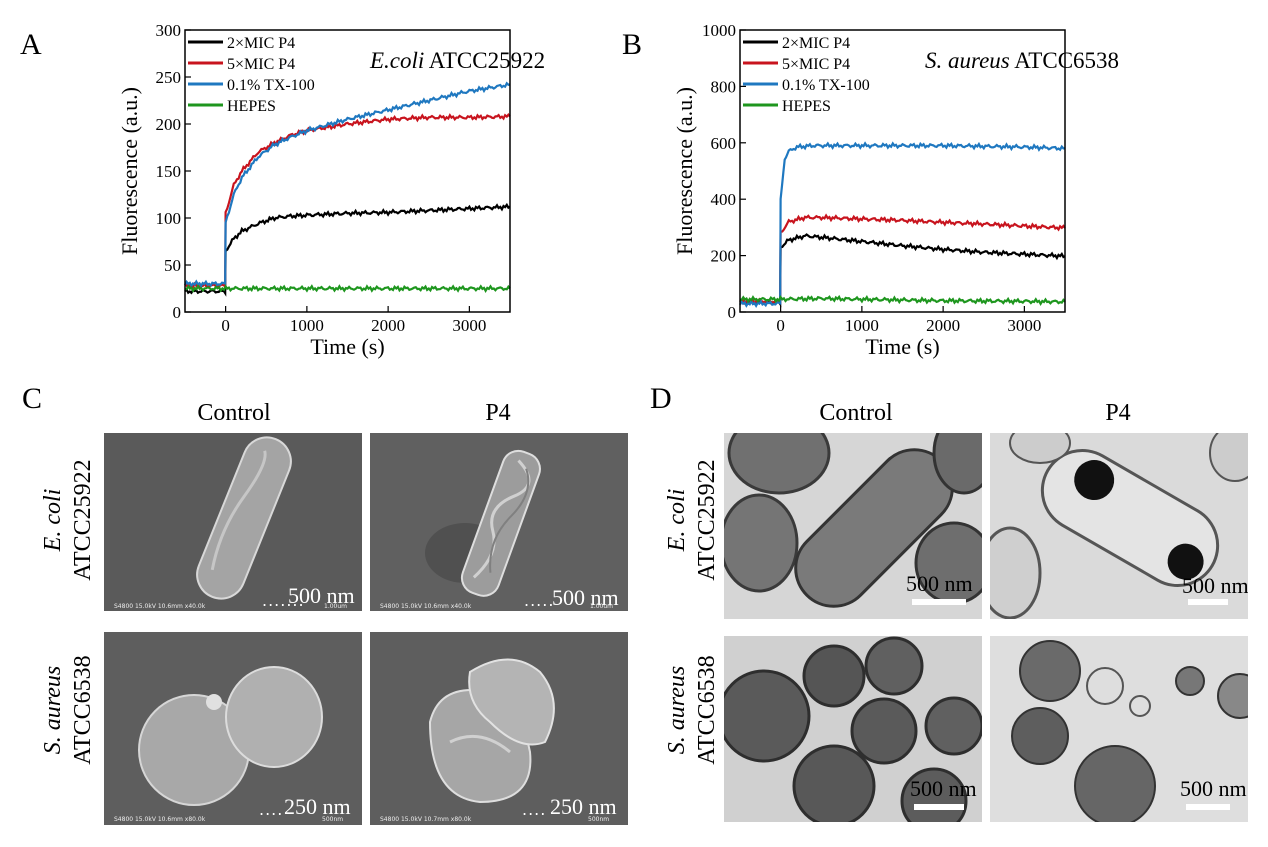 This screenshot has width=1268, height=847. What do you see at coordinates (1119, 526) in the screenshot?
I see `tem-ecoli-p4: 500 nm` at bounding box center [1119, 526].